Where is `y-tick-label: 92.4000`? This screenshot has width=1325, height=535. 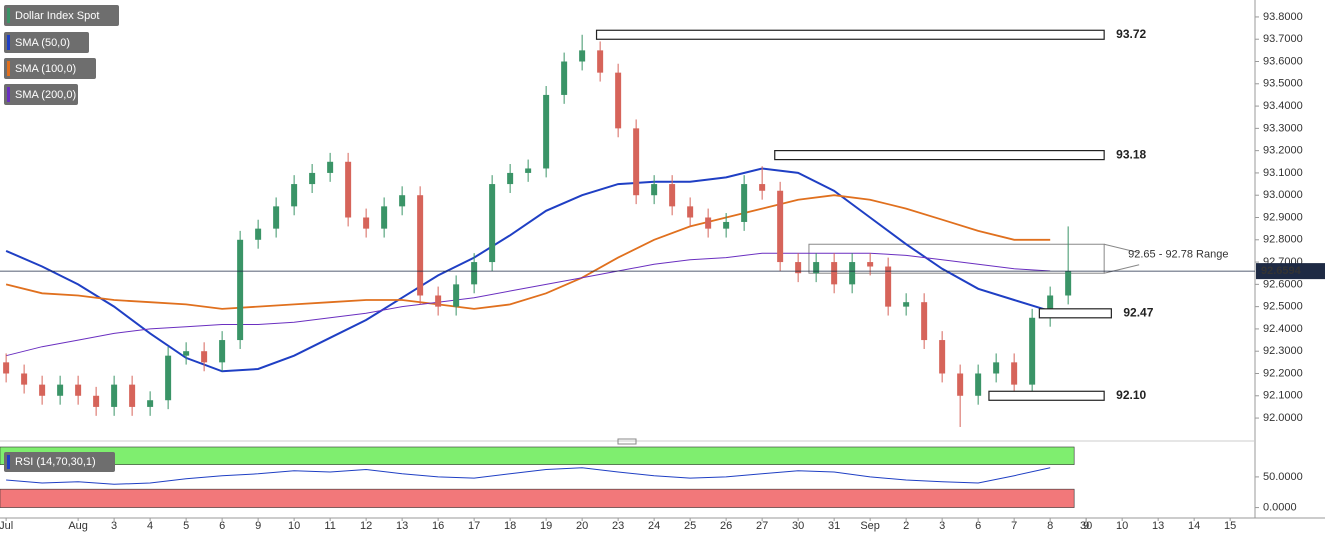
y-tick-label: 92.4000 is located at coordinates (1283, 329).